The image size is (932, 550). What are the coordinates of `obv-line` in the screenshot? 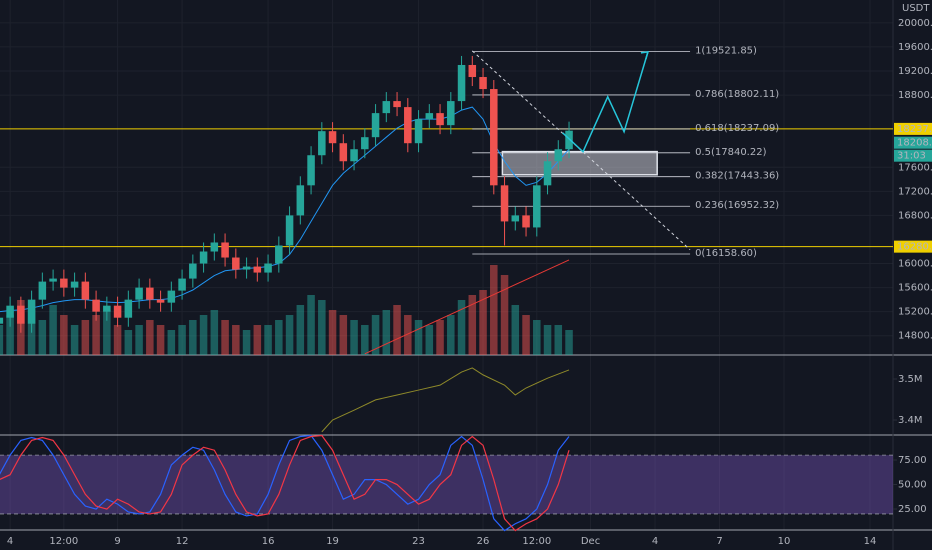 It's located at (445, 400).